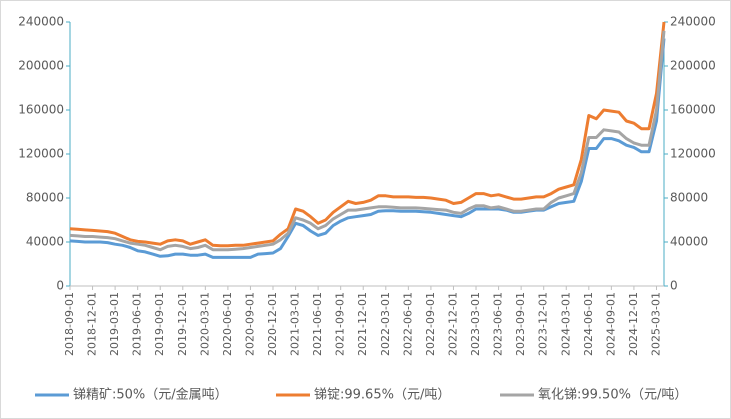 The image size is (731, 419). What do you see at coordinates (407, 324) in the screenshot?
I see `x-tick-label: 2022-06-01` at bounding box center [407, 324].